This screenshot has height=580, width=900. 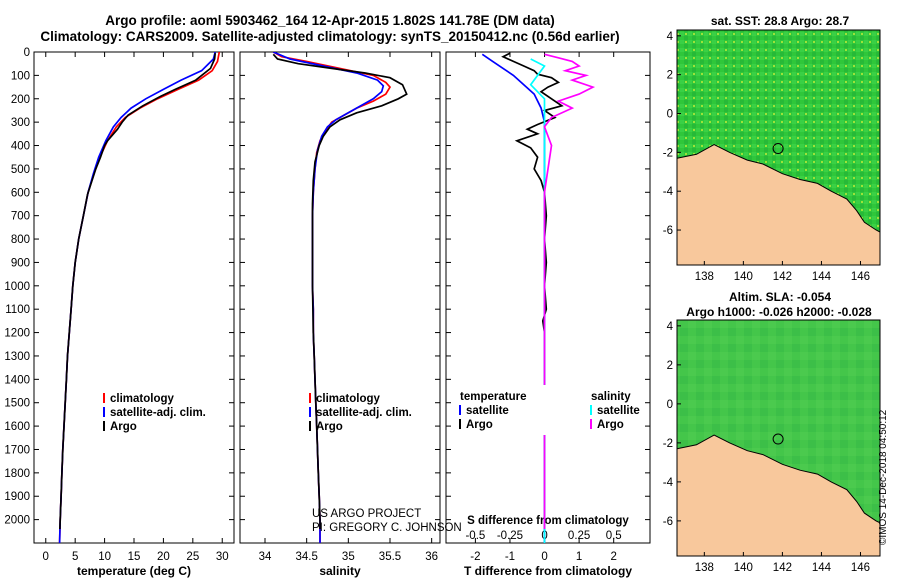 I want to click on x-tick-label: 35, so click(x=348, y=557).